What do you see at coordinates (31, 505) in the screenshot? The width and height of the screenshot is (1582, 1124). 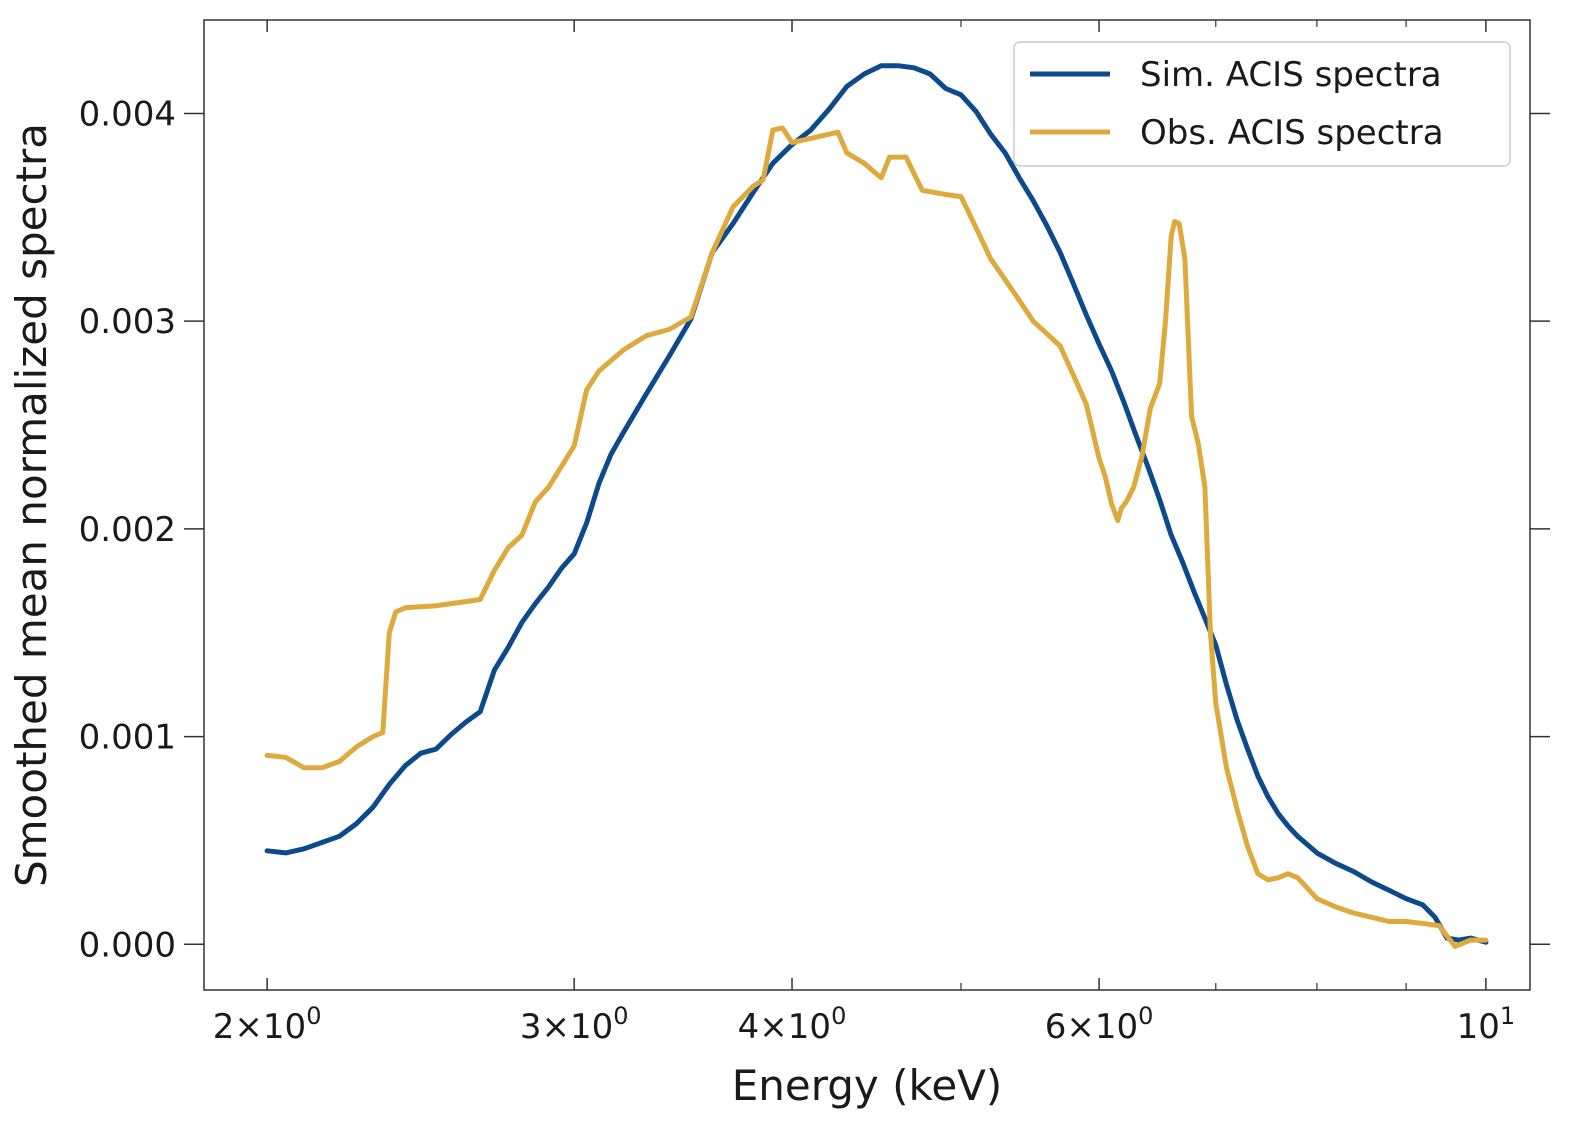 I see `y-axis-label: Smoothed mean normalized spectra` at bounding box center [31, 505].